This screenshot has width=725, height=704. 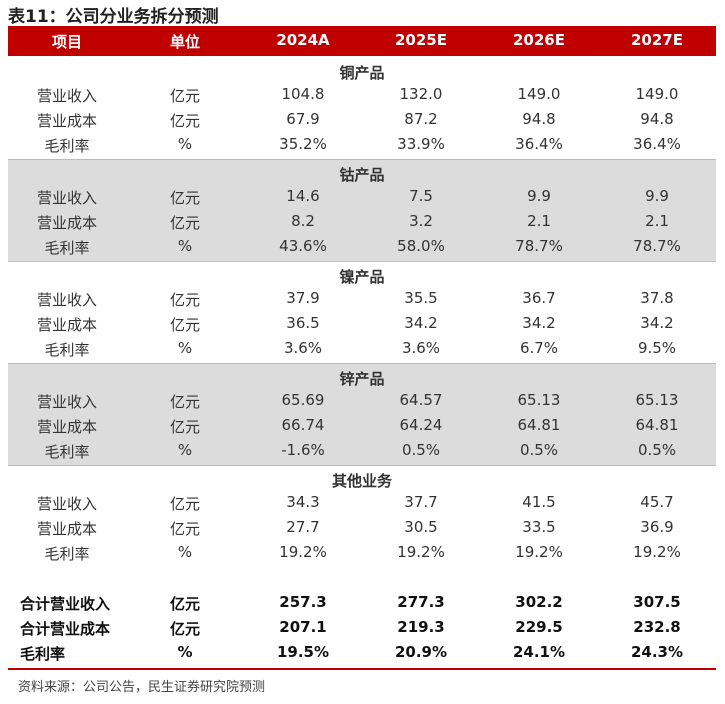 What do you see at coordinates (303, 627) in the screenshot?
I see `total-cell: 207.1` at bounding box center [303, 627].